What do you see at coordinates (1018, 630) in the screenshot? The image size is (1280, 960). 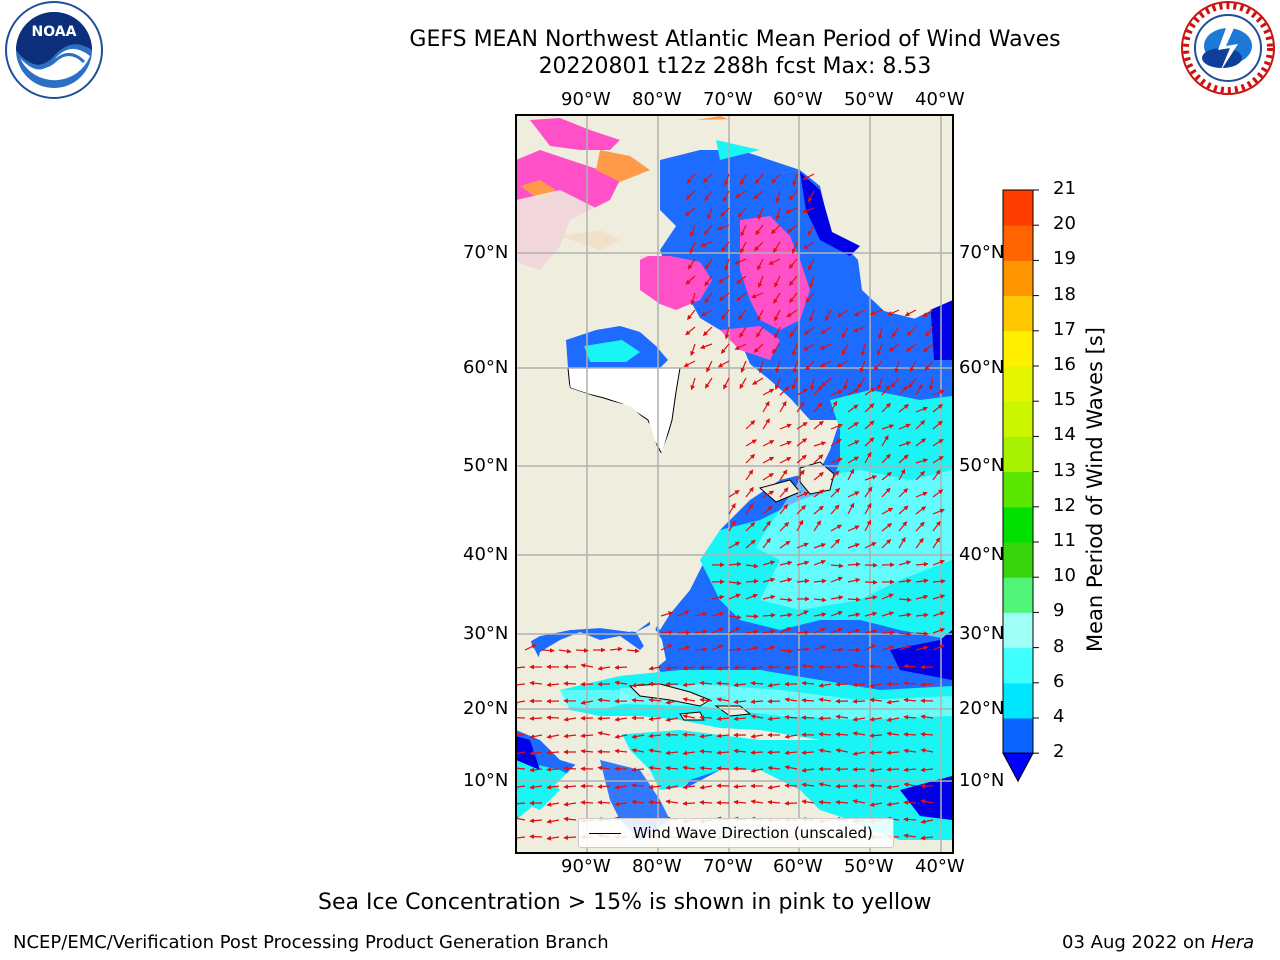 I see `colorbar-segment` at bounding box center [1018, 630].